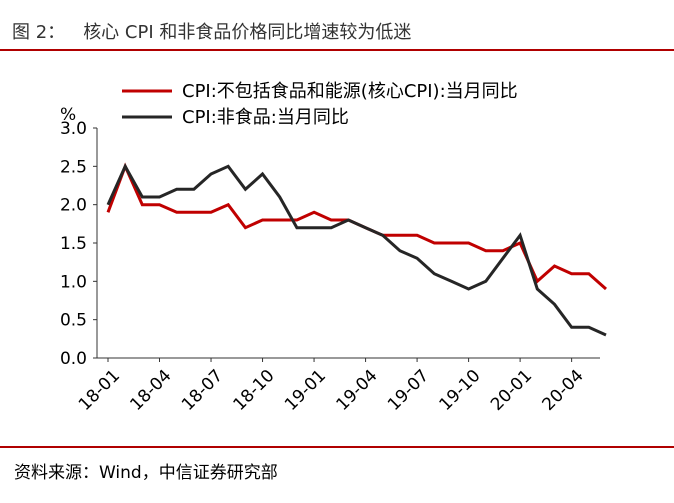 The width and height of the screenshot is (674, 503). I want to click on y-tick-label: 0.0, so click(73, 359).